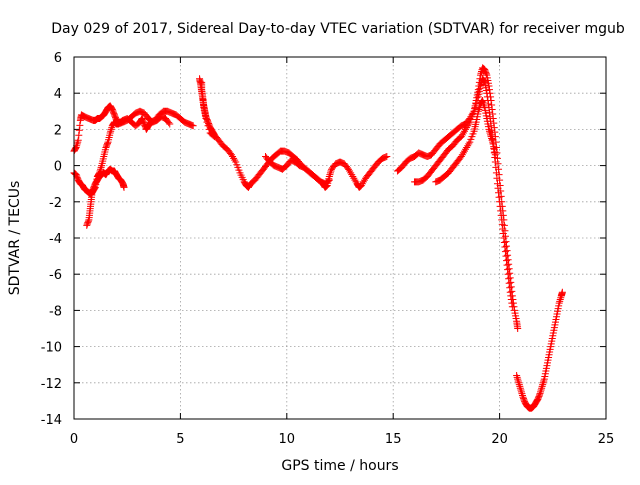  What do you see at coordinates (51, 420) in the screenshot?
I see `y-tick-label: -14` at bounding box center [51, 420].